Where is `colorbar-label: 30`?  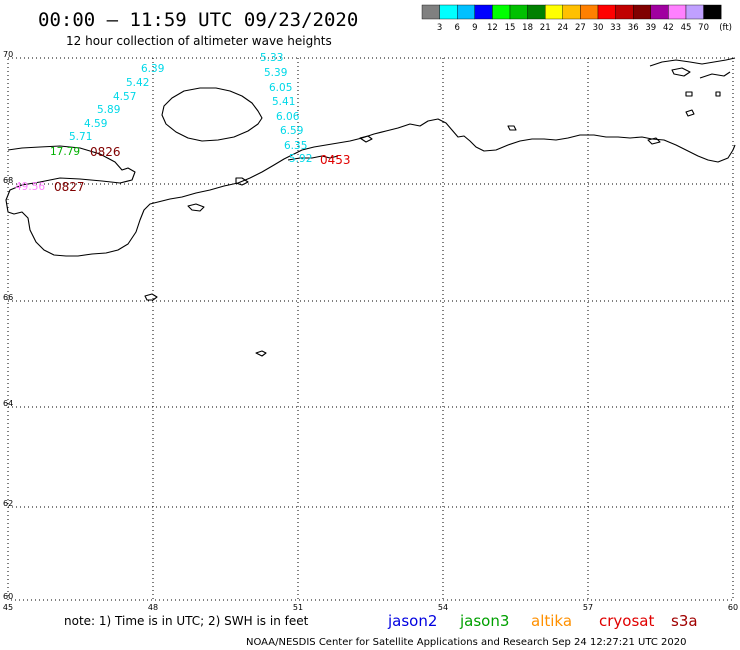 colorbar-label: 30 is located at coordinates (598, 28).